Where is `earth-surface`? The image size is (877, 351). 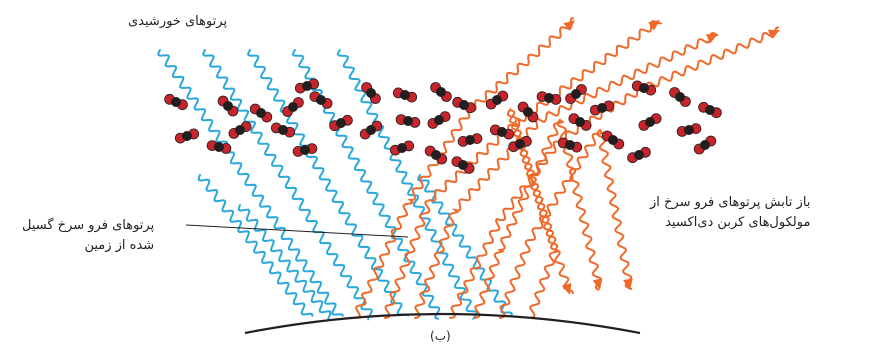
earth-surface is located at coordinates (442, 323).